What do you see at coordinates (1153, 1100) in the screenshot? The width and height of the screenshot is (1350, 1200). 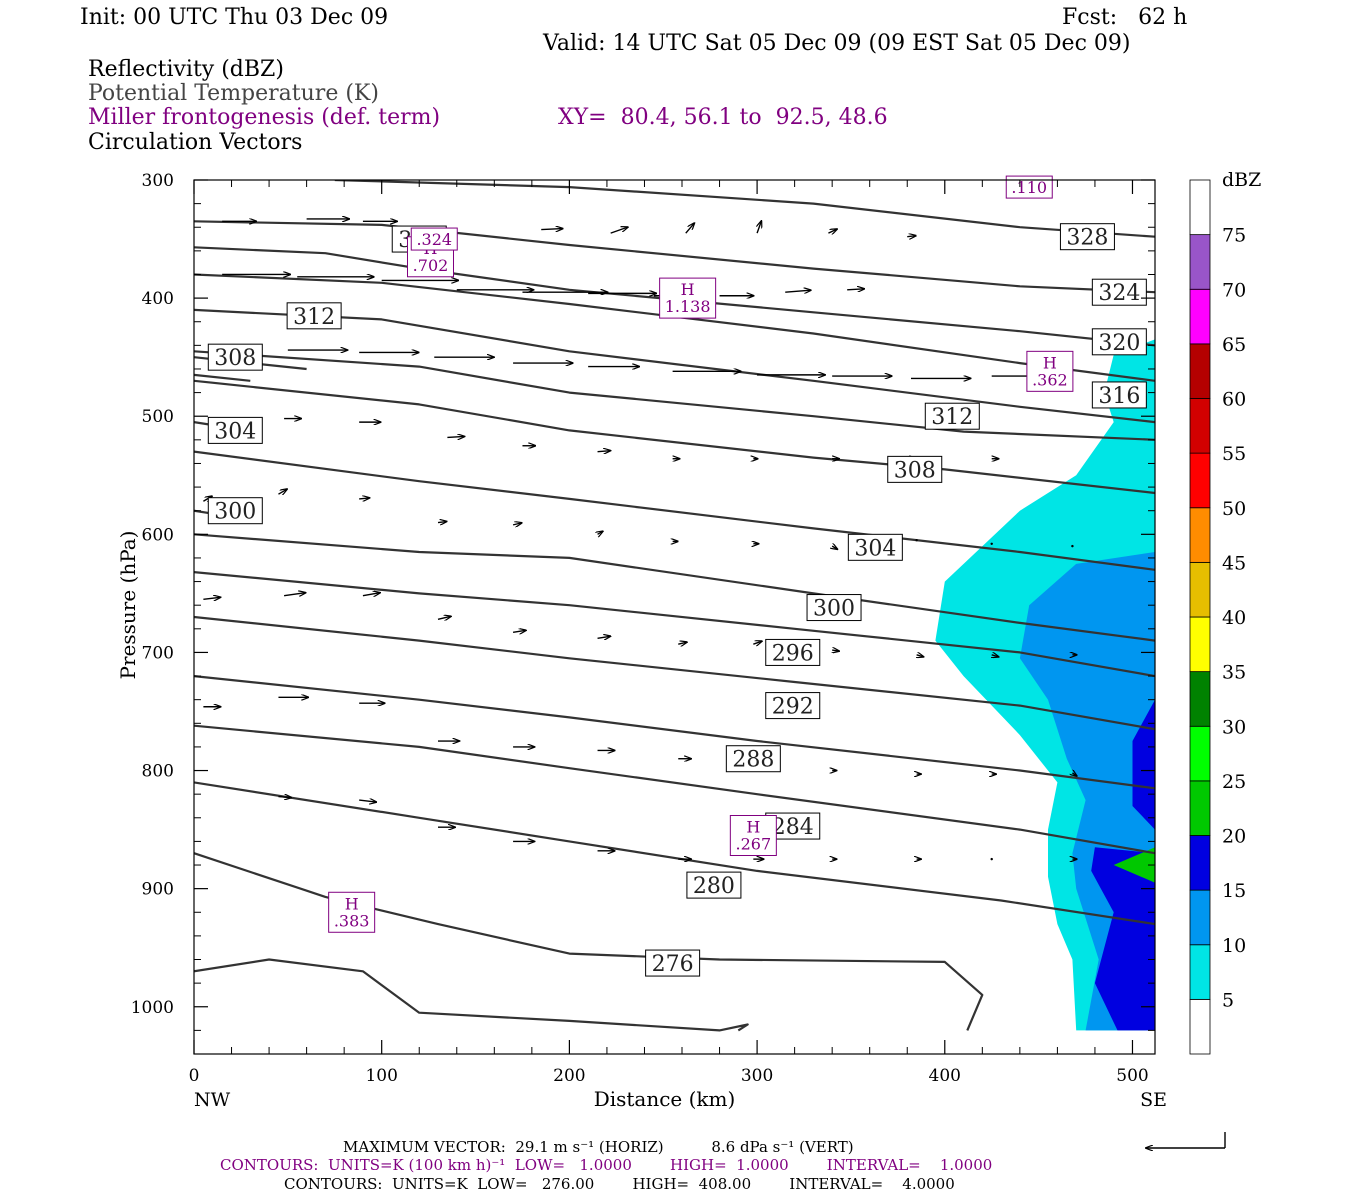 I see `endpoint-right-label: SE` at bounding box center [1153, 1100].